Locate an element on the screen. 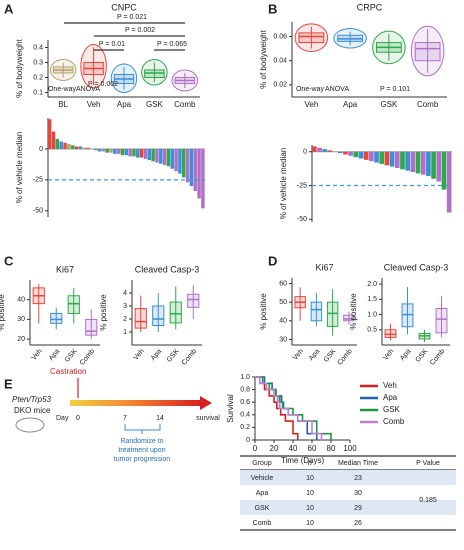 This screenshot has width=464, height=550. legend-label: Comb is located at coordinates (394, 421).